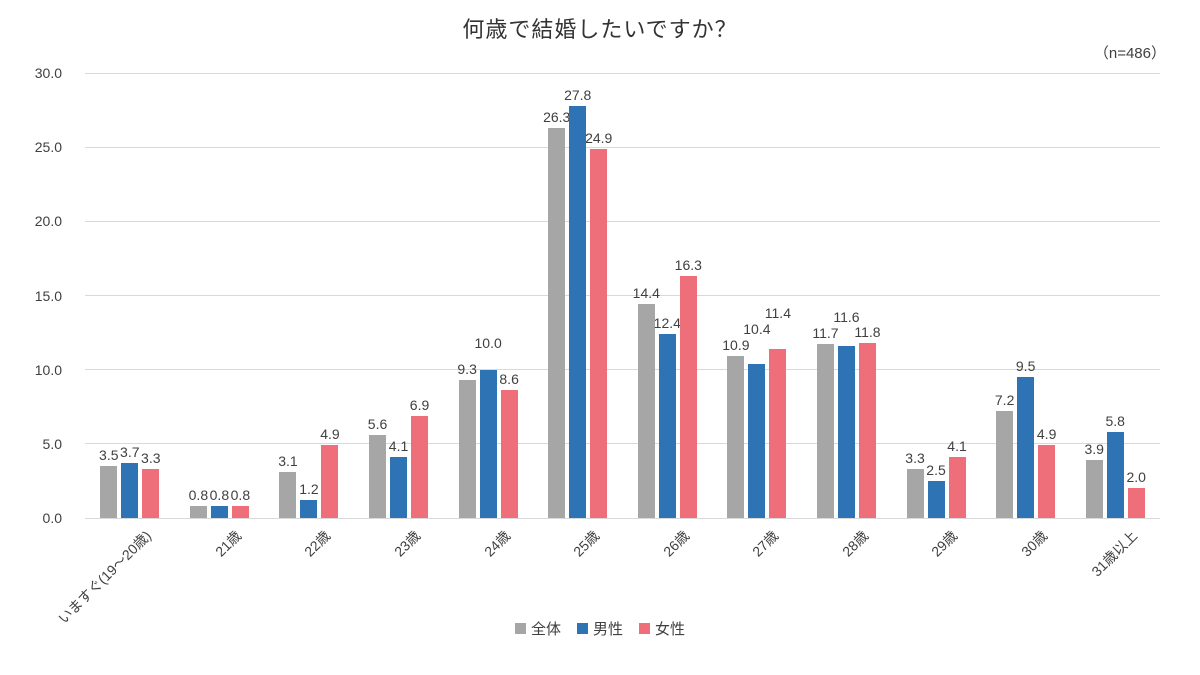 The height and width of the screenshot is (675, 1200). What do you see at coordinates (545, 629) in the screenshot?
I see `legend-label: 全体` at bounding box center [545, 629].